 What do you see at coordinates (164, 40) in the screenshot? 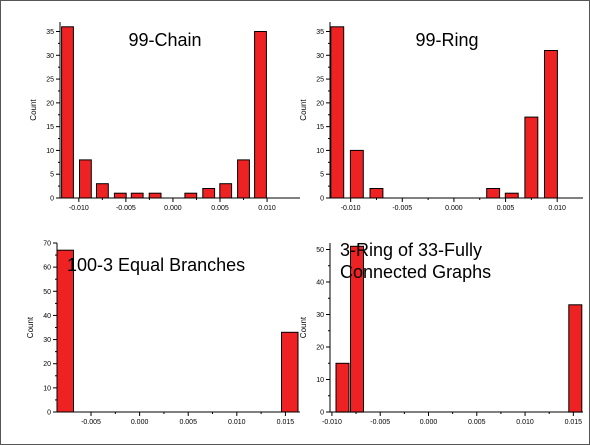
I see `panel-title: 99-Chain` at bounding box center [164, 40].